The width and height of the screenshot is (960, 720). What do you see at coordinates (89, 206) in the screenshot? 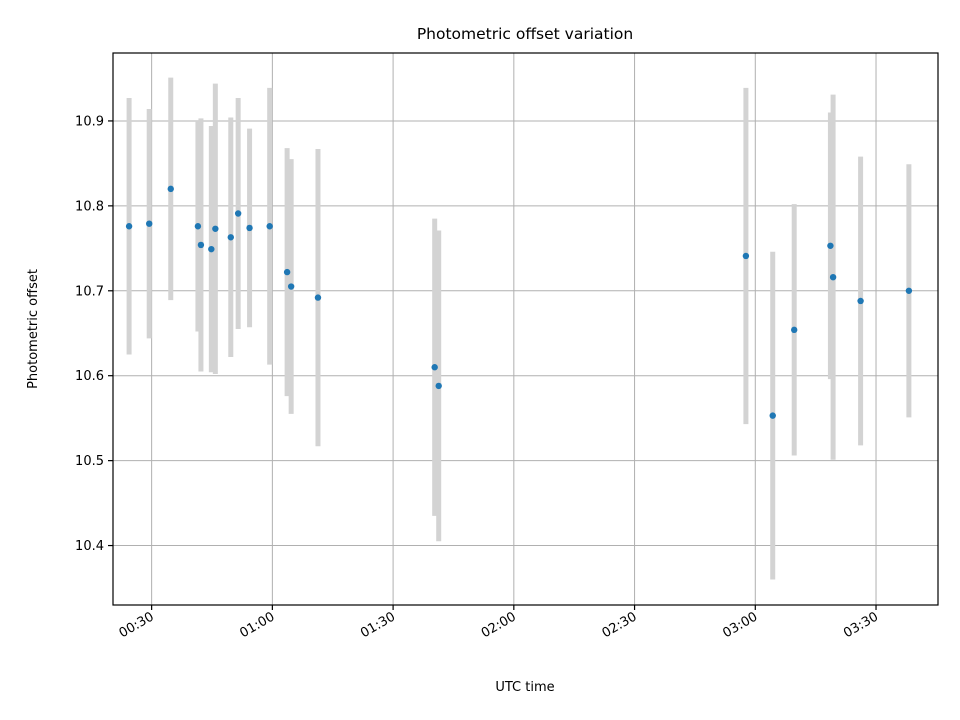
I see `y-tick-label: 10.8` at bounding box center [89, 206].